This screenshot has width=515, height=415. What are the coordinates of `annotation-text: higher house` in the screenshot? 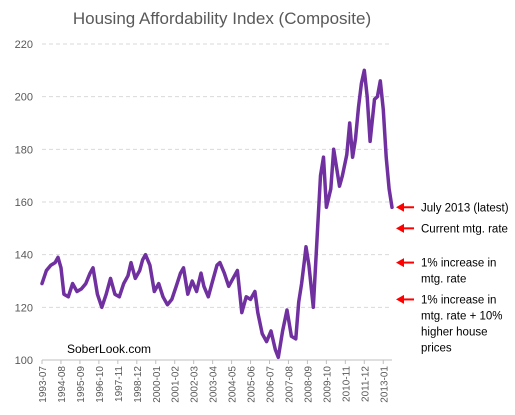 It's located at (454, 332).